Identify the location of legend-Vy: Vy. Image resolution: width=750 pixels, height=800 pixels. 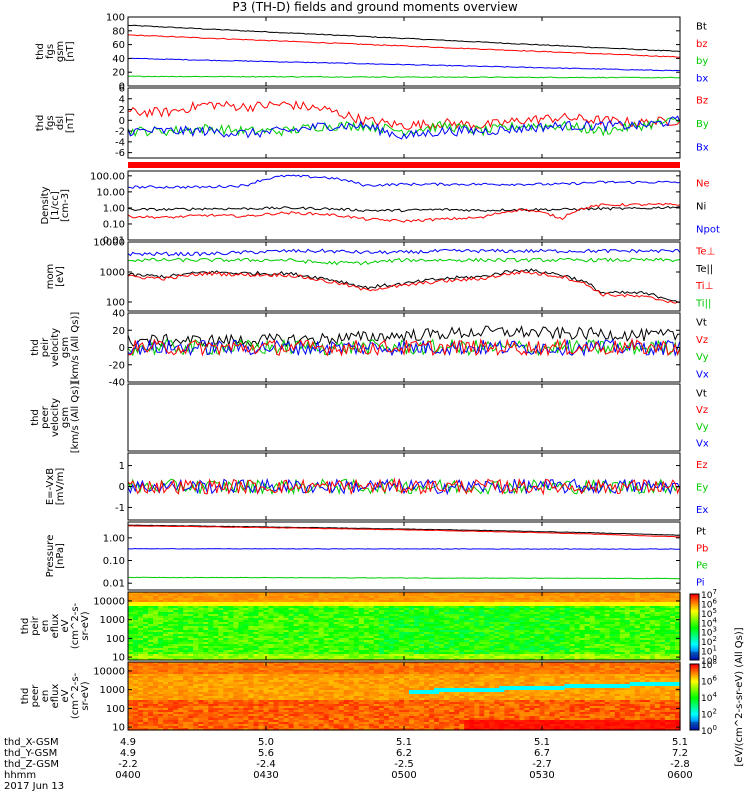
(702, 427).